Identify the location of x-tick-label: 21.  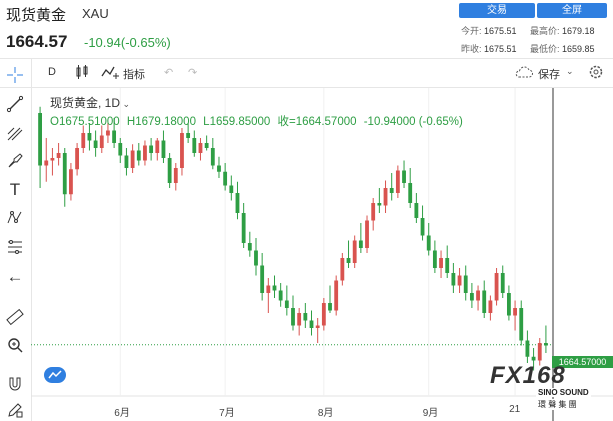
(515, 409).